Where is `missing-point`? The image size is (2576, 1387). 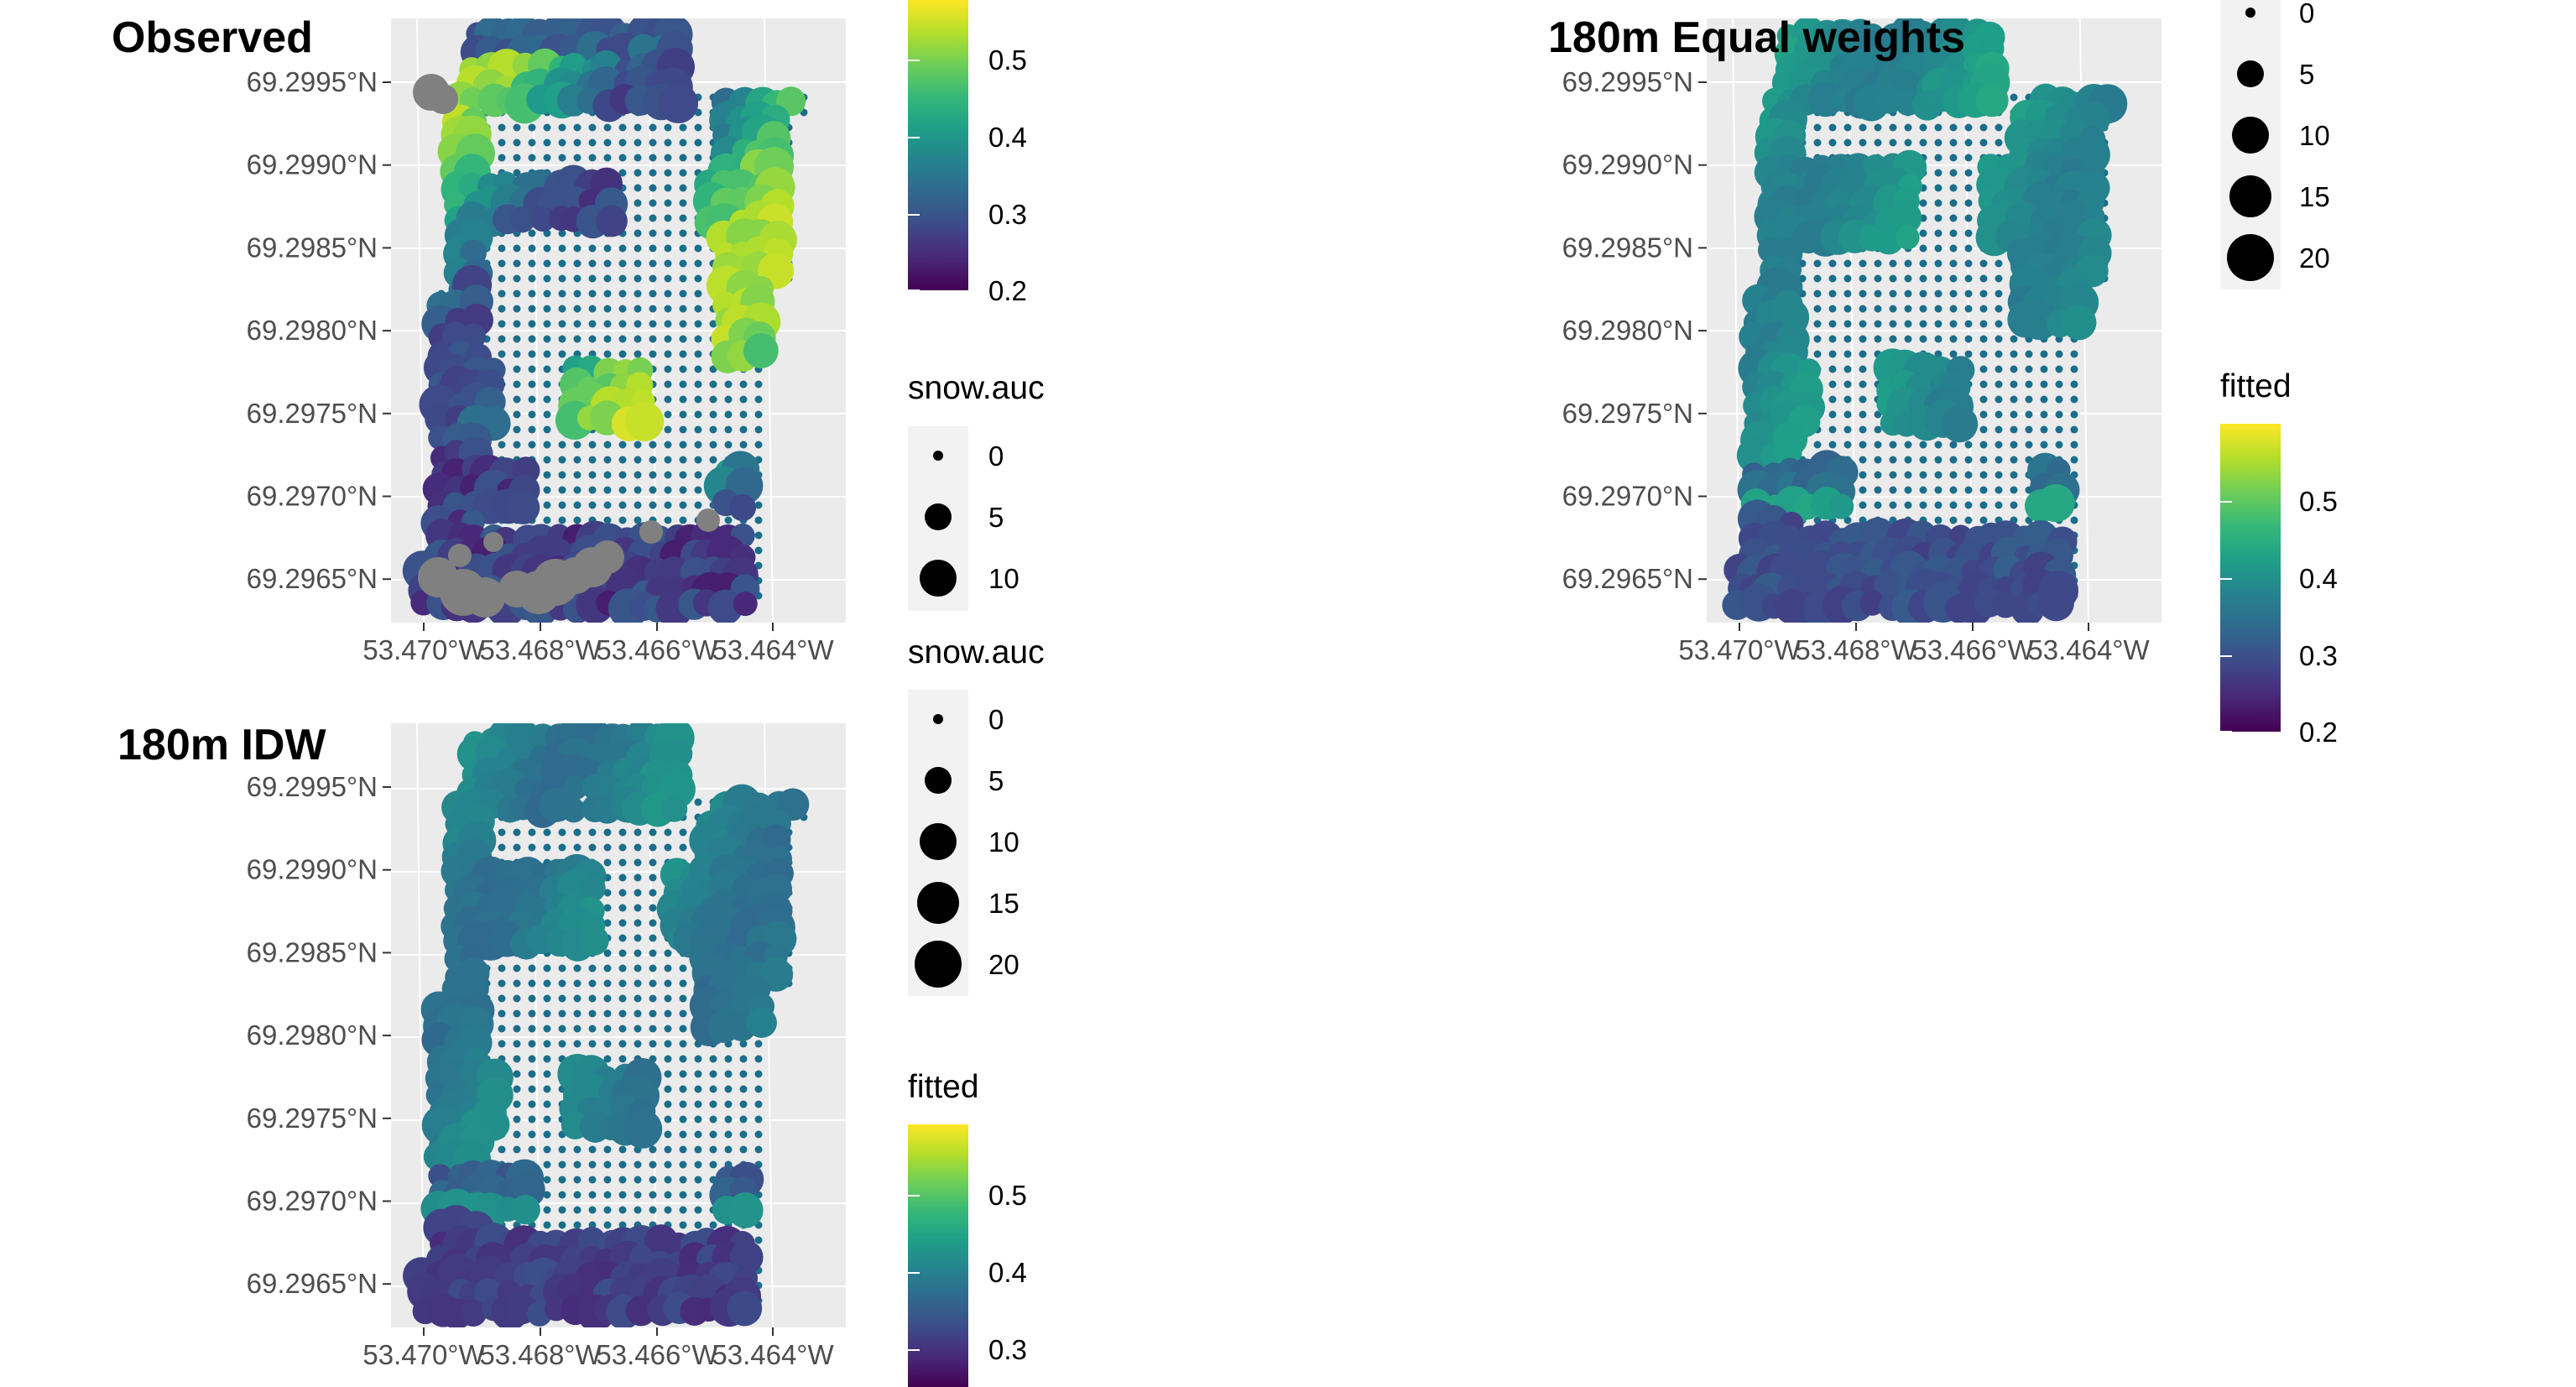 missing-point is located at coordinates (485, 597).